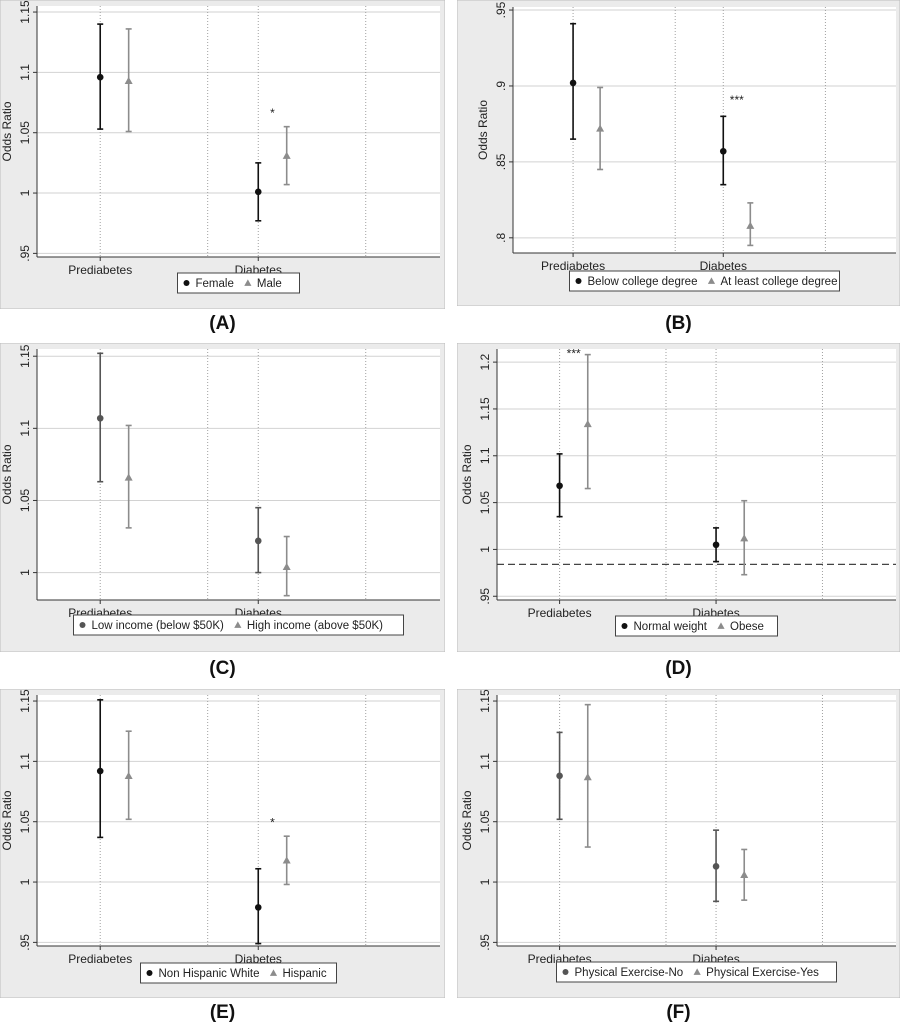 The image size is (911, 1024). Describe the element at coordinates (222, 668) in the screenshot. I see `panel-caption-c: (C)` at that location.